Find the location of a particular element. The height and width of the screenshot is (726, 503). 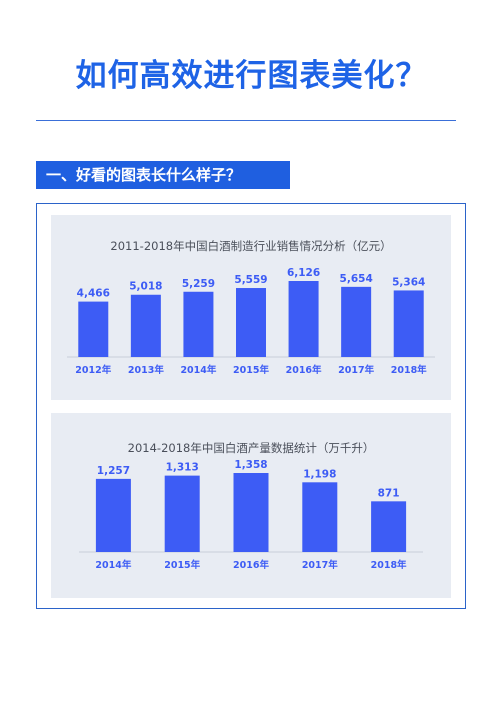

value-label: 6,126 is located at coordinates (303, 273).